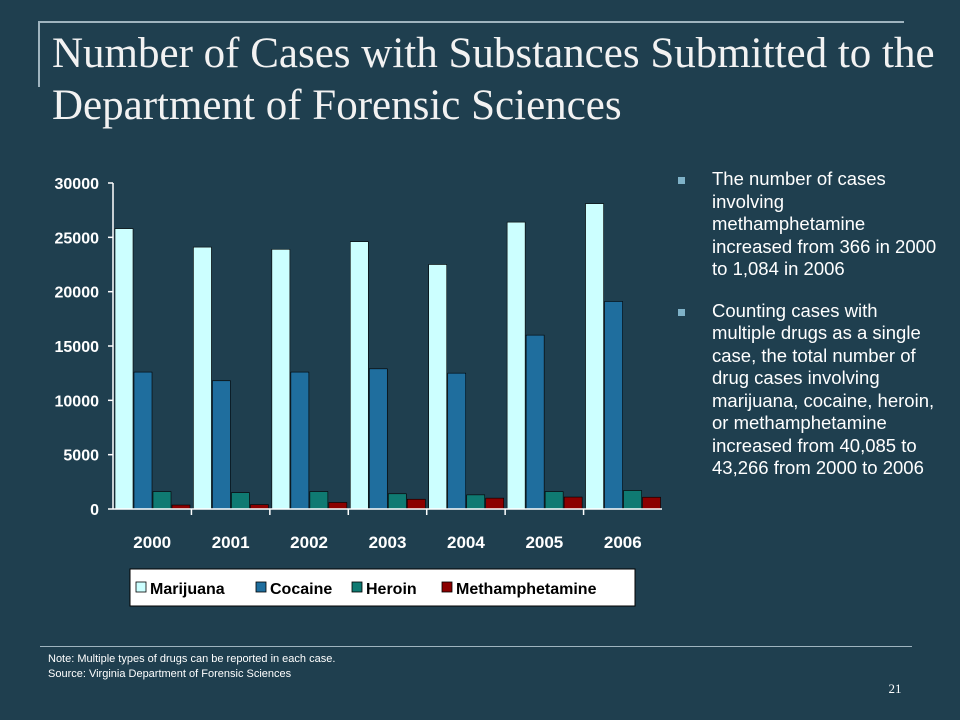 This screenshot has width=960, height=720. I want to click on bar-cocaine-2003, so click(378, 439).